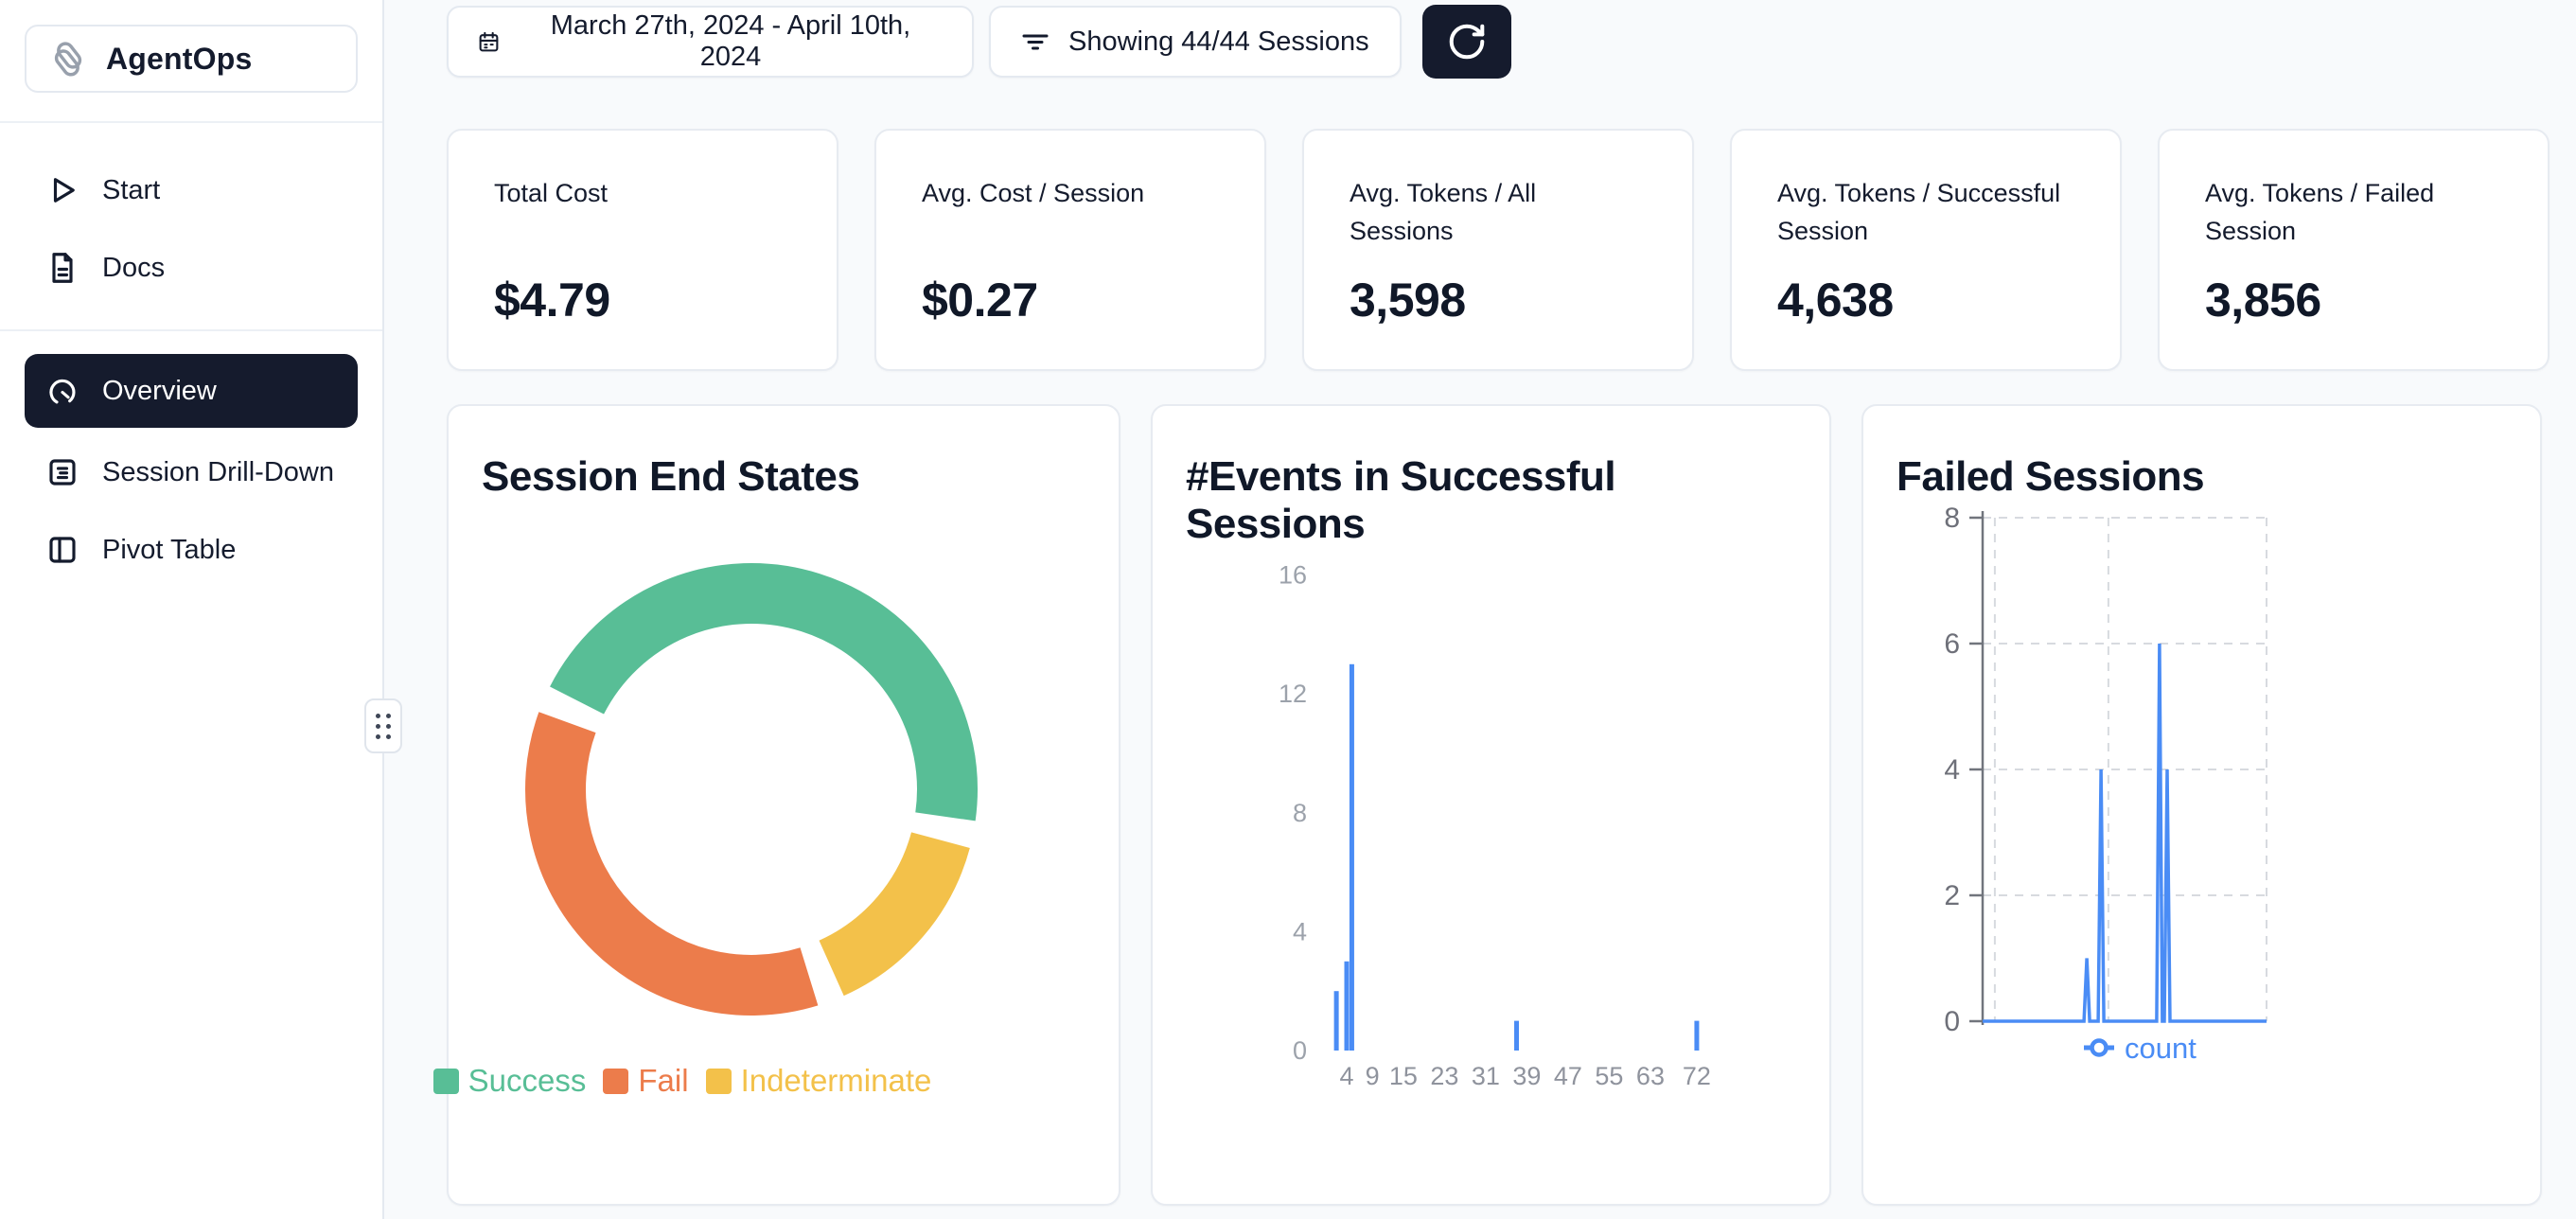 The width and height of the screenshot is (2576, 1219). I want to click on columns-icon, so click(62, 550).